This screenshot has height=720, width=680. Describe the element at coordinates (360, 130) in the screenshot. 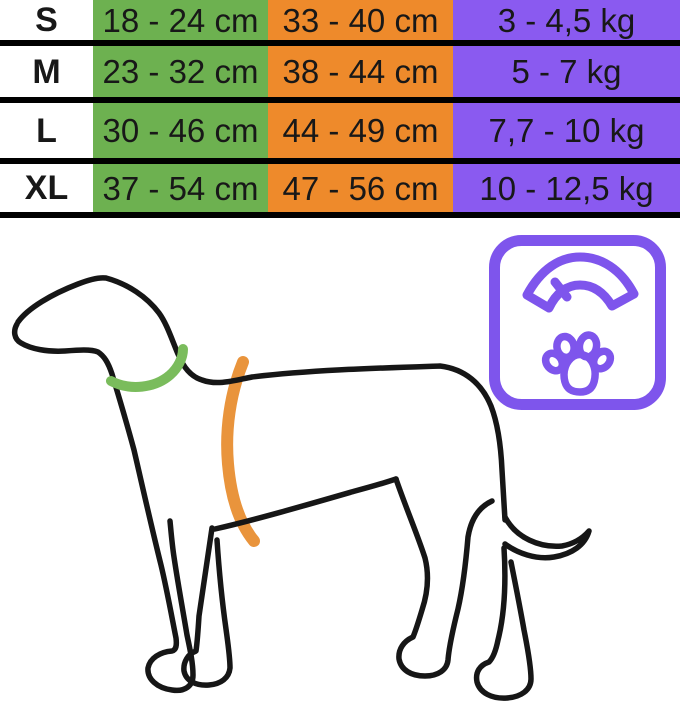

I see `chest-range-cell: 44 - 49 cm` at that location.